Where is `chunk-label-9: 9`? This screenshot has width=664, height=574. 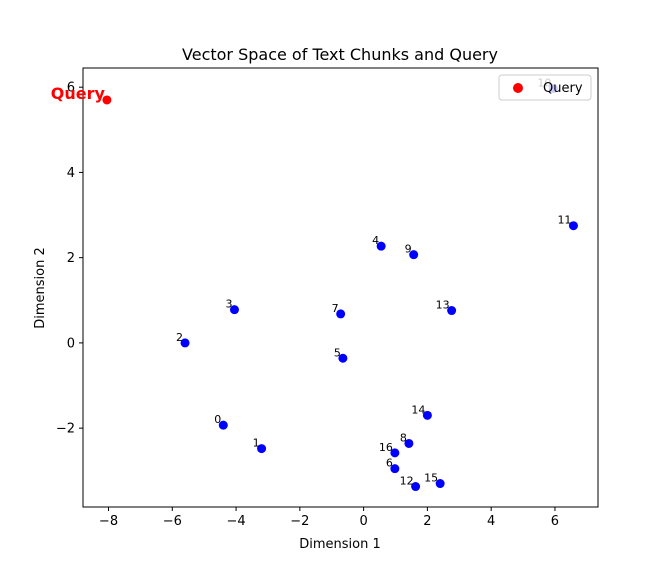
chunk-label-9: 9 is located at coordinates (408, 249).